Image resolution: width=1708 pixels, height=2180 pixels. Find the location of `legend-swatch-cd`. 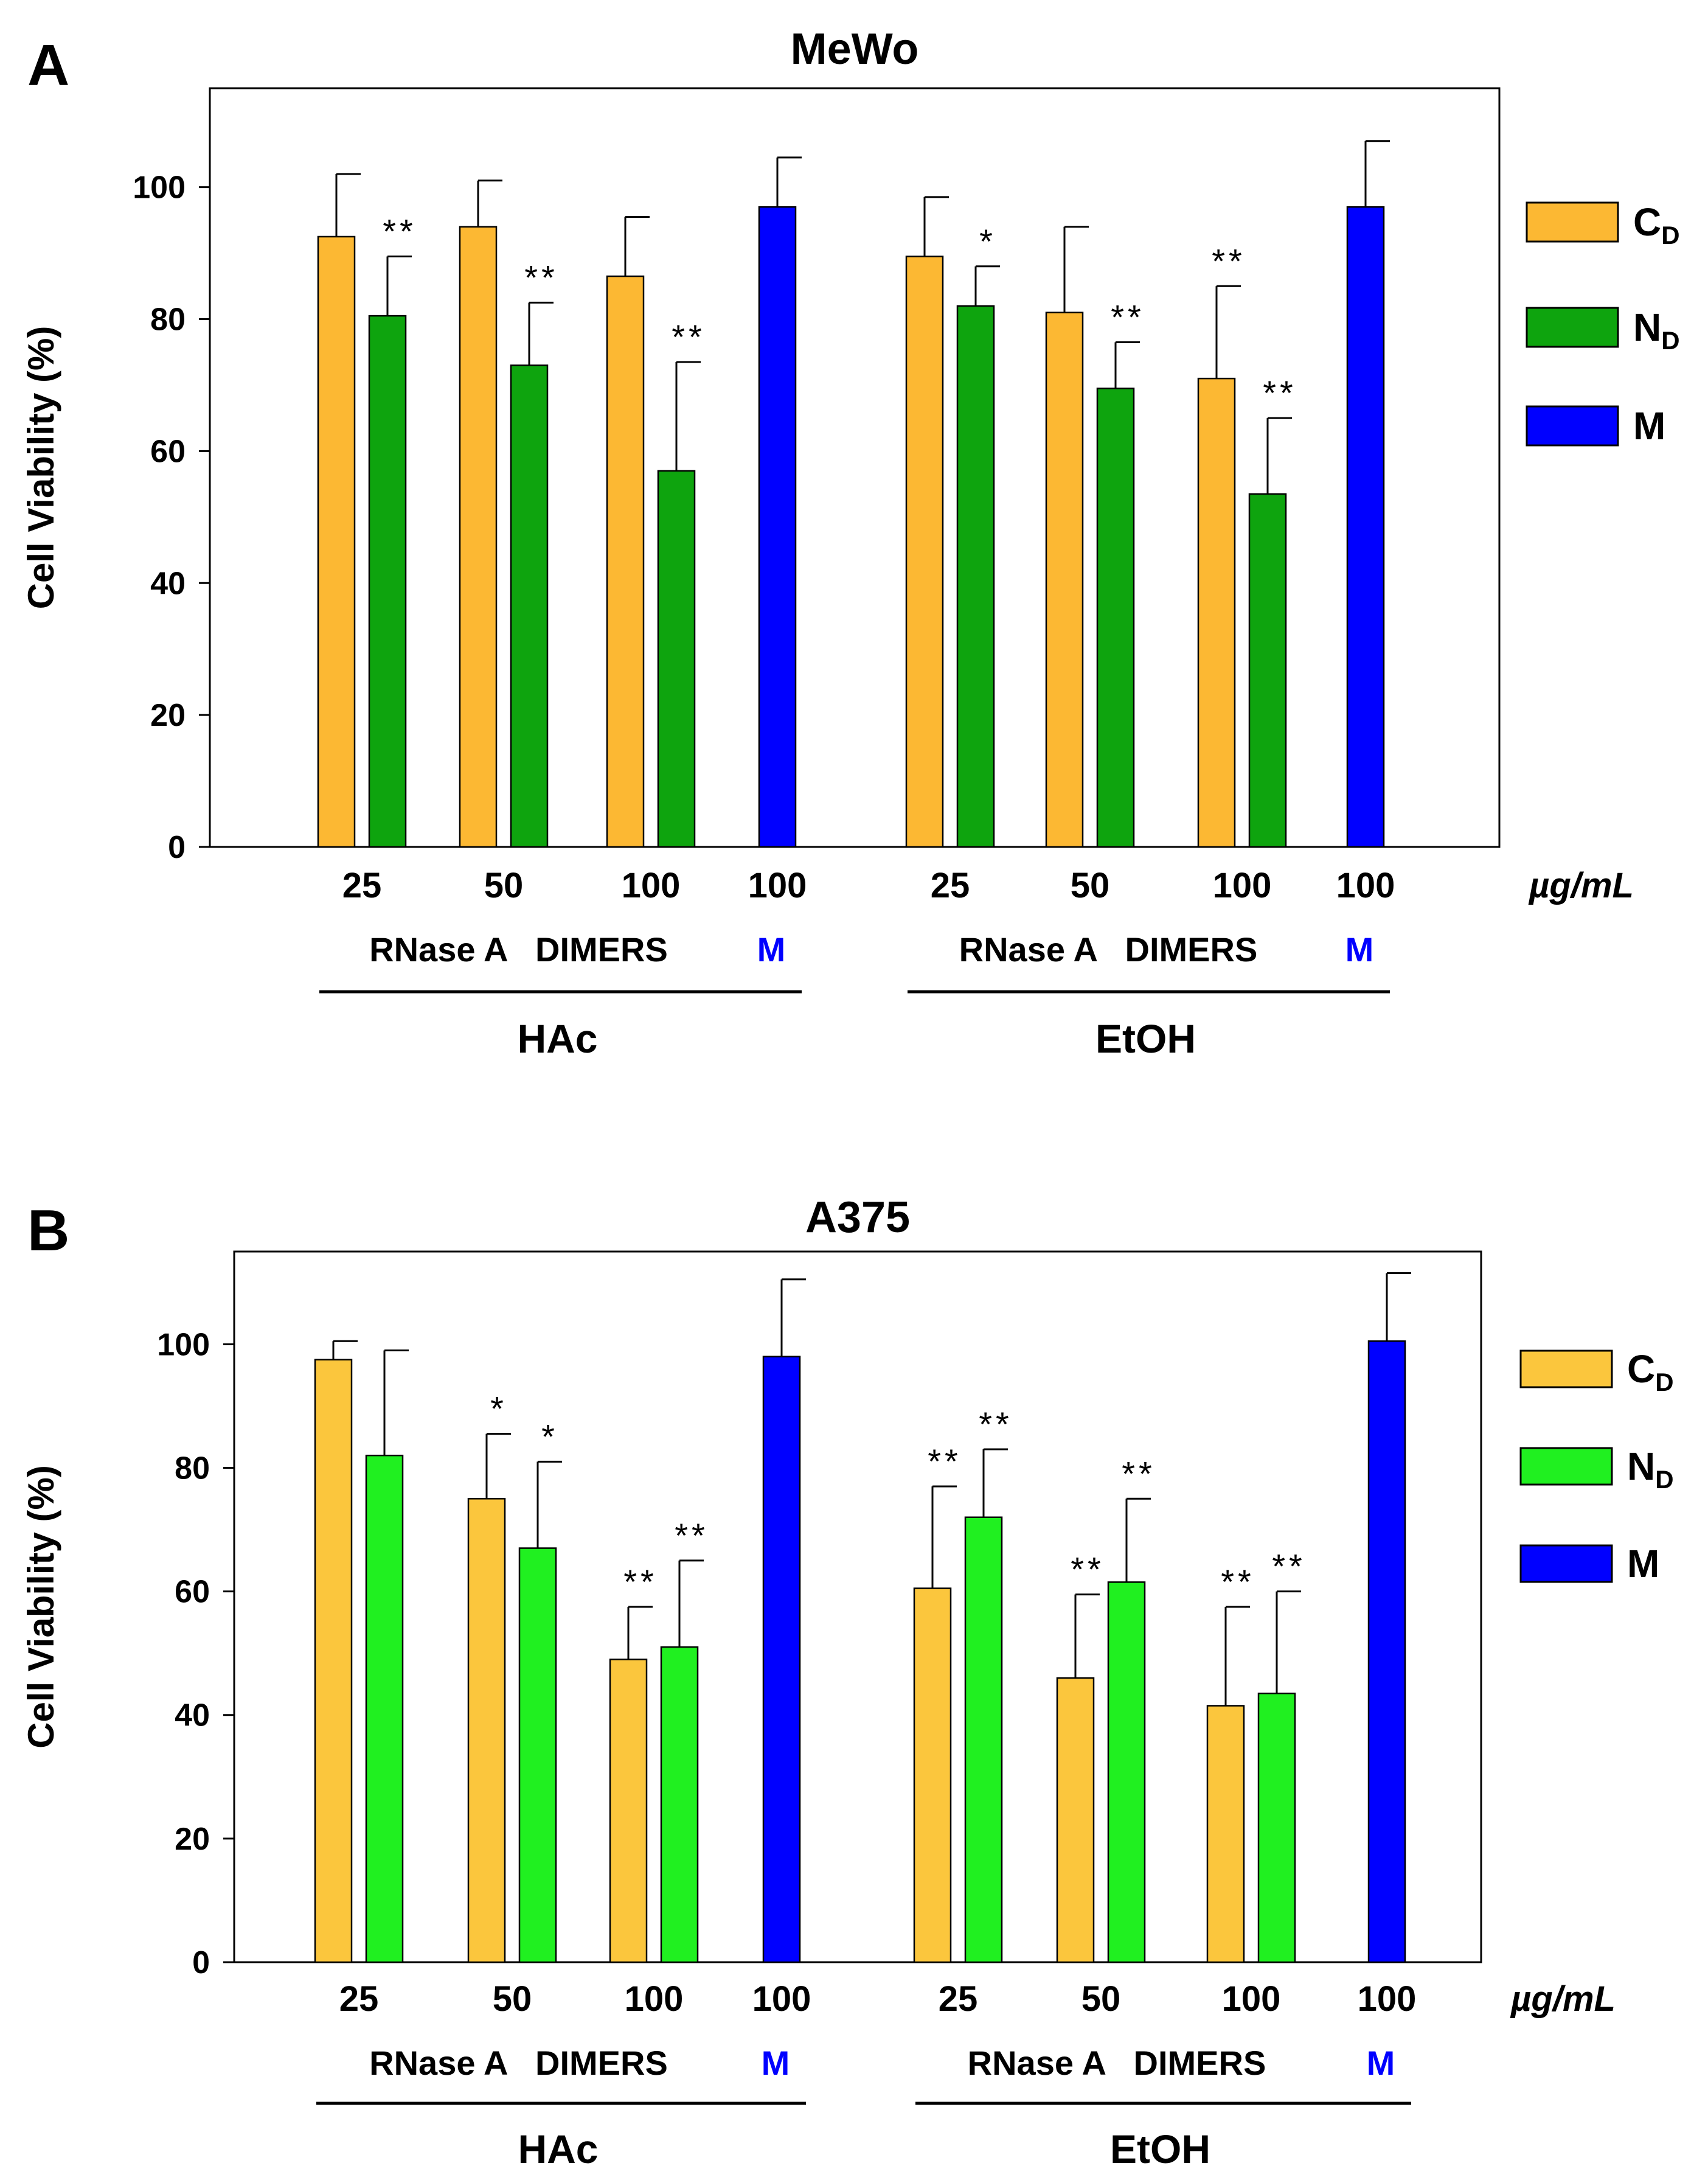

legend-swatch-cd is located at coordinates (1572, 222).